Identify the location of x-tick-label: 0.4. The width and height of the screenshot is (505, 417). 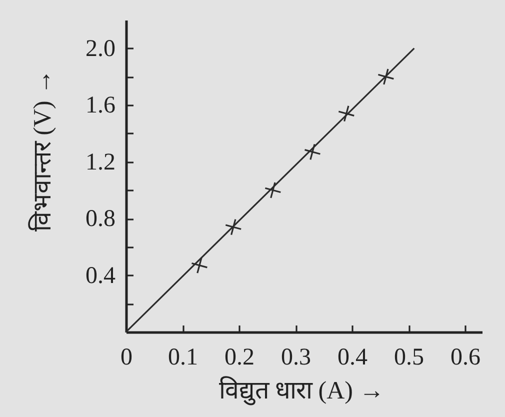
(353, 357).